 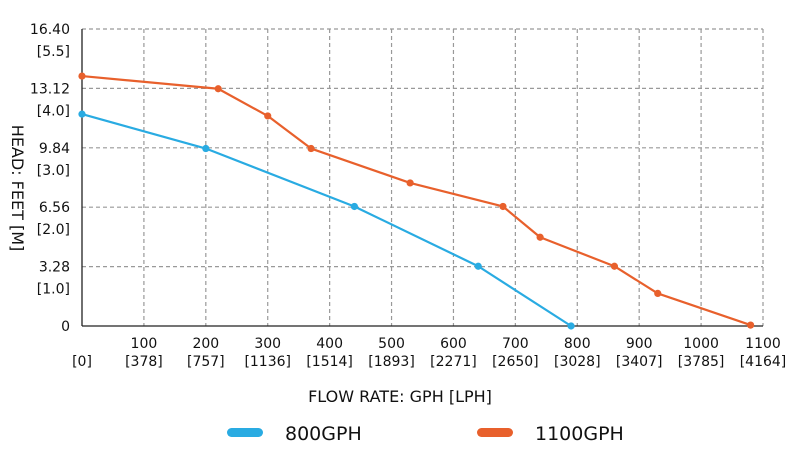 I want to click on x-tick-sublabel: [3028], so click(x=577, y=362).